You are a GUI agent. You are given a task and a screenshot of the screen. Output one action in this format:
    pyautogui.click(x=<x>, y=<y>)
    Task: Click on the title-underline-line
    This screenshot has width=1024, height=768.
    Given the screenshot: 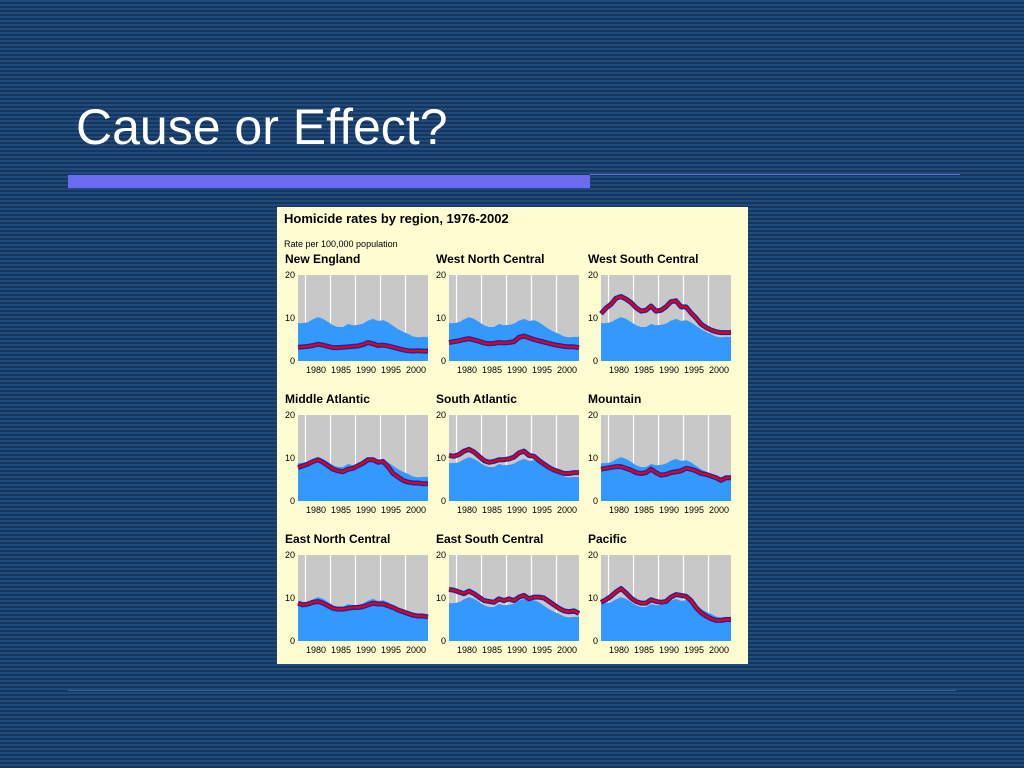 What is the action you would take?
    pyautogui.click(x=775, y=174)
    